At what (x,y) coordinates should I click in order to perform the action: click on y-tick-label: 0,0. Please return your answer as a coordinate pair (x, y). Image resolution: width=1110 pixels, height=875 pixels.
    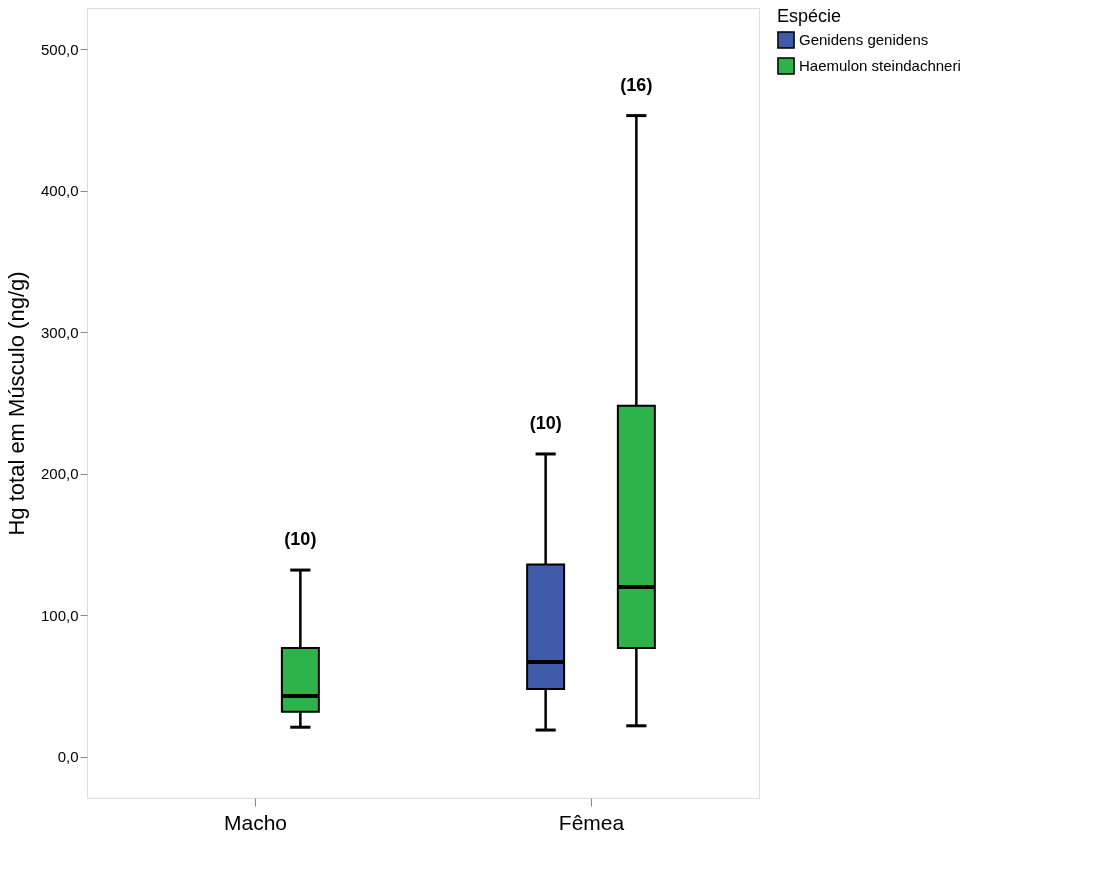
    Looking at the image, I should click on (68, 757).